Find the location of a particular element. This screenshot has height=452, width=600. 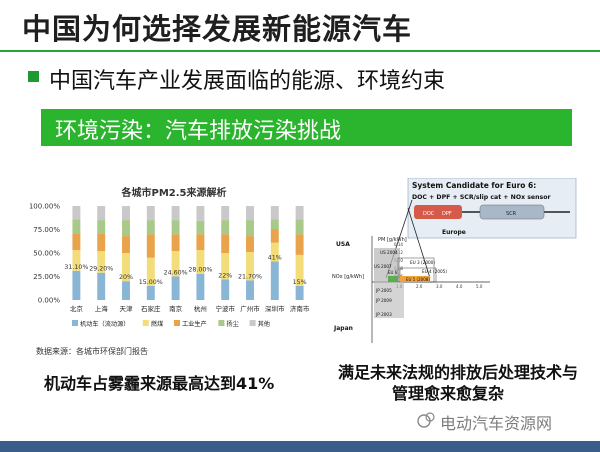

component-scr: SCR is located at coordinates (511, 214).